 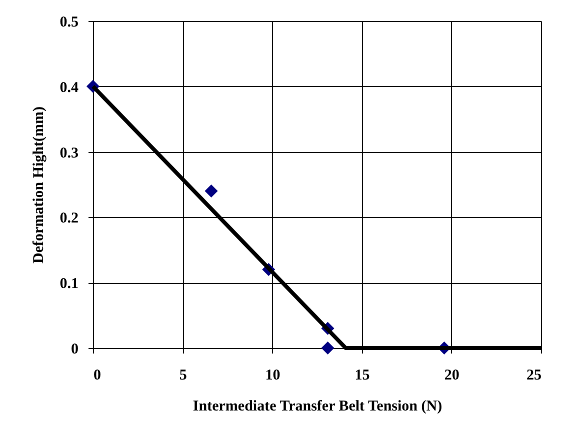 I want to click on y-tick-label: 0.3, so click(x=69, y=153).